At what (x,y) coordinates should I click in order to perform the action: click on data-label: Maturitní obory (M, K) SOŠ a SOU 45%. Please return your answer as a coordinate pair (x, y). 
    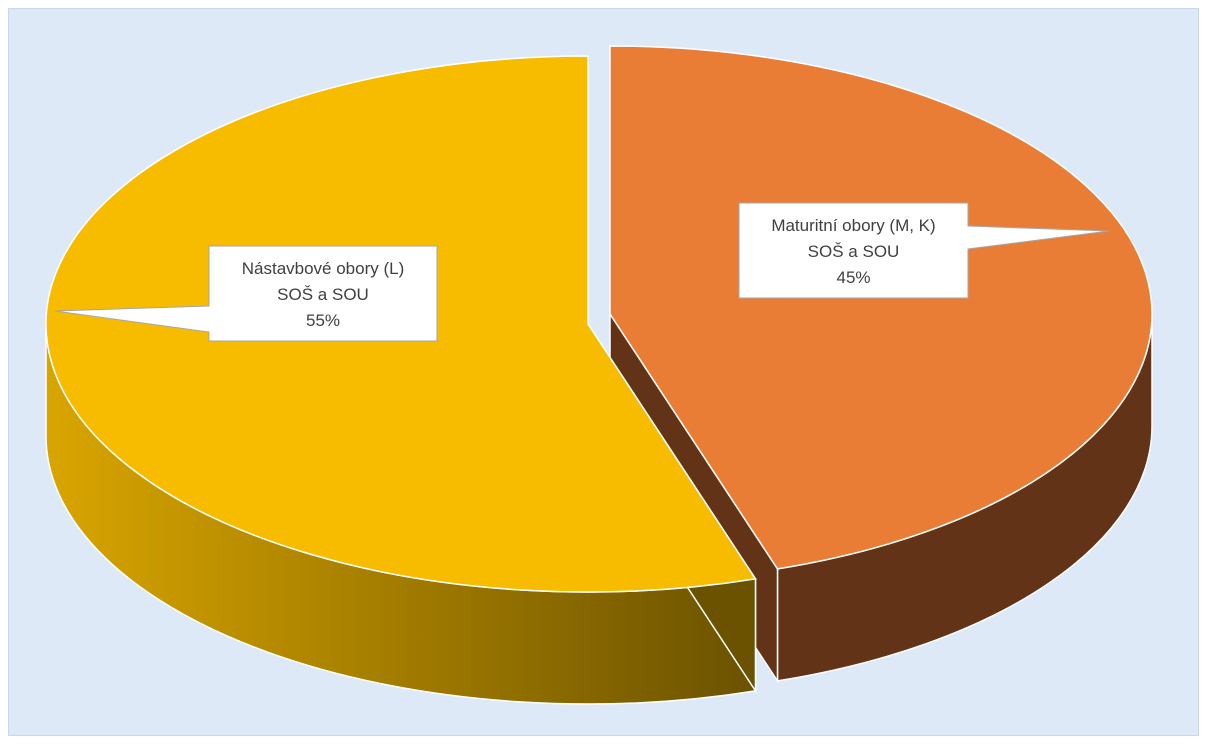
    Looking at the image, I should click on (924, 250).